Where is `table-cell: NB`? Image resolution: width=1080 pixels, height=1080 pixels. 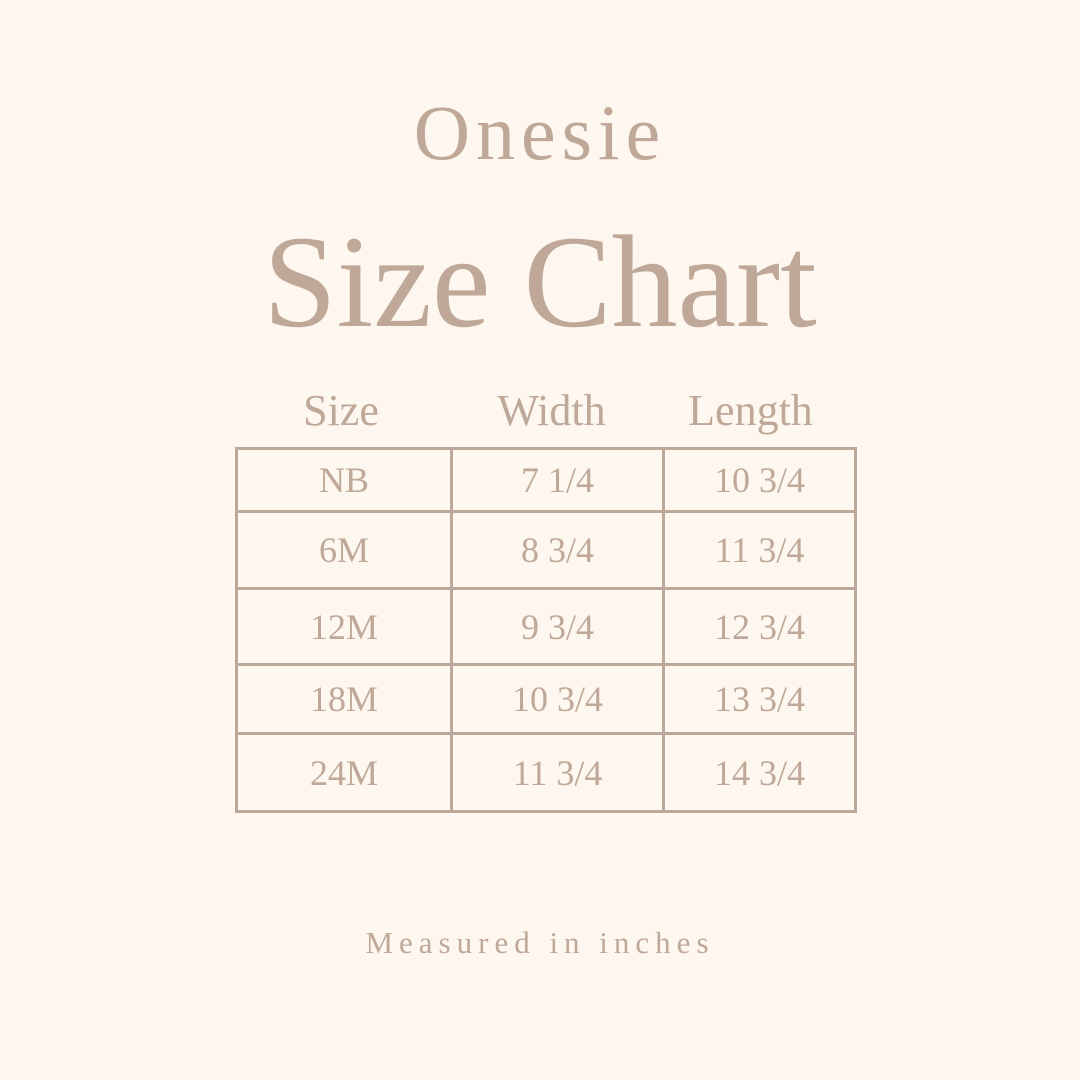 table-cell: NB is located at coordinates (344, 480).